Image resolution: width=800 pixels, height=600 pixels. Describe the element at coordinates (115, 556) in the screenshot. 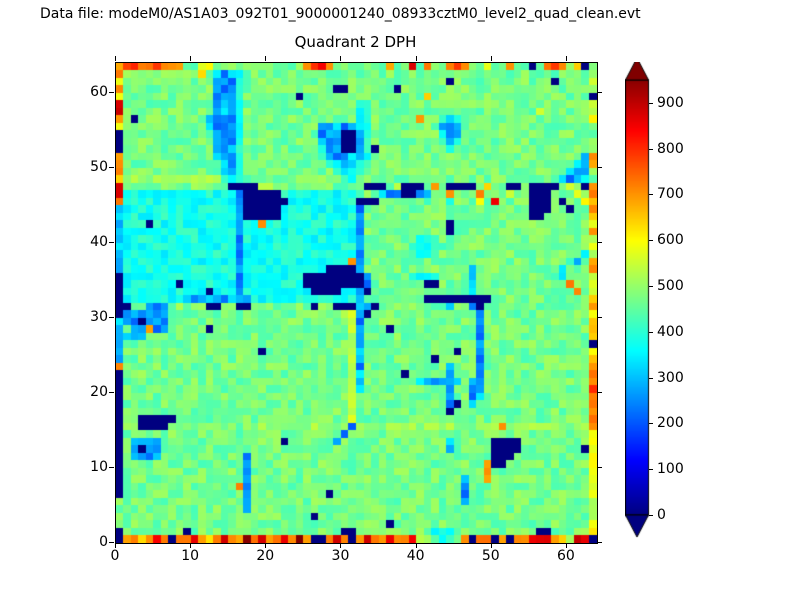

I see `x-axis-tick-label: 0` at that location.